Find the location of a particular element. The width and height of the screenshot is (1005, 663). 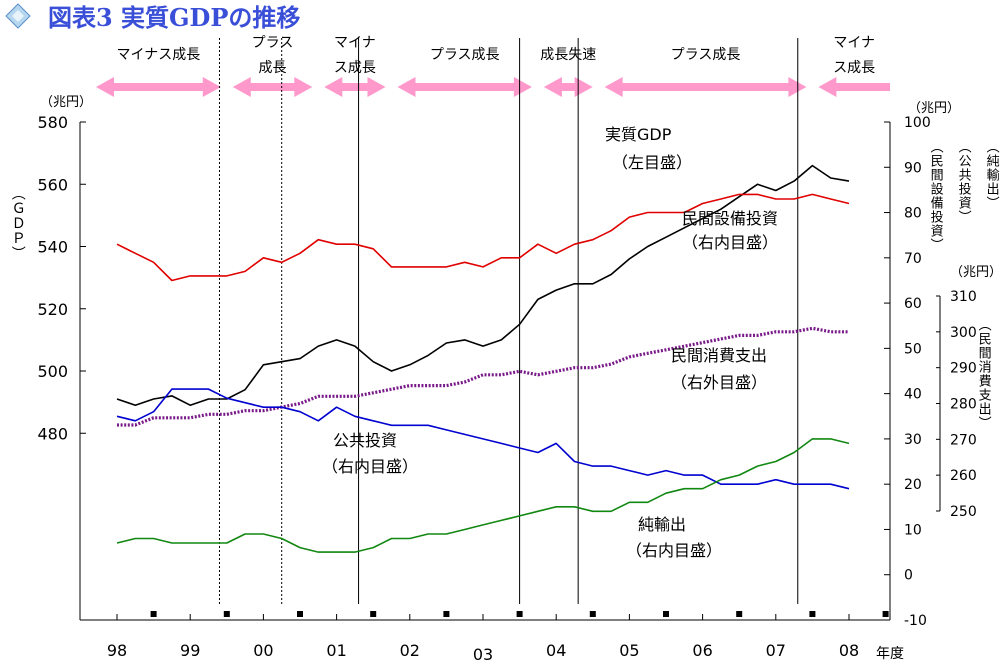

capex-label-sub: （右内目盛） is located at coordinates (730, 242).